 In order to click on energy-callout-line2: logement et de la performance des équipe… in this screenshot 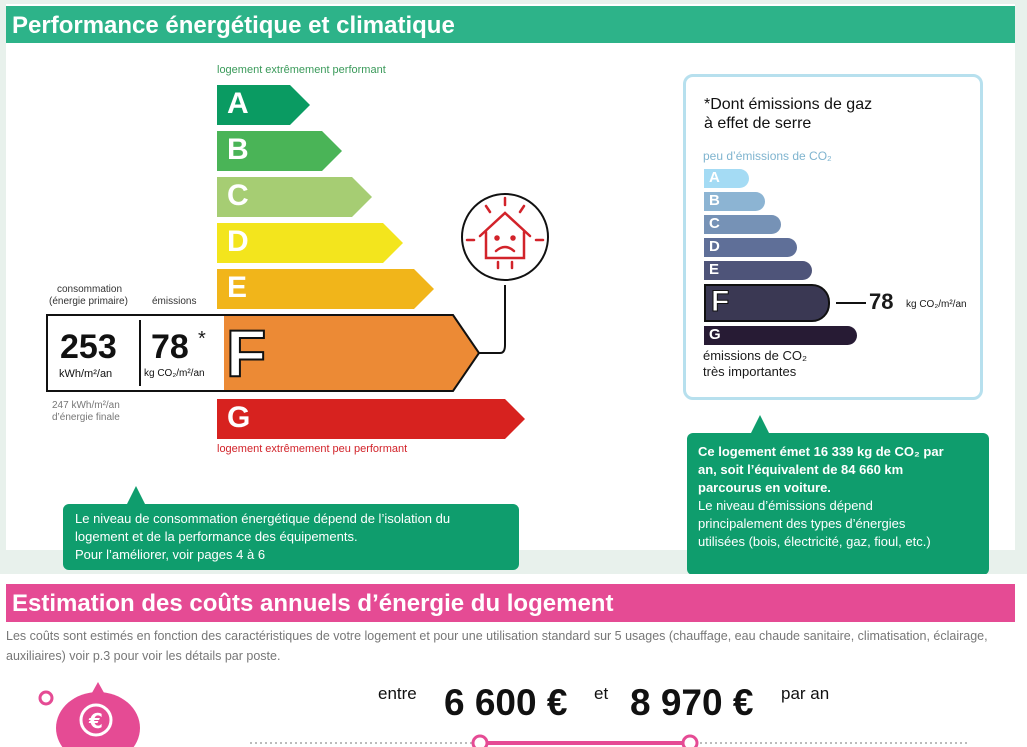, I will do `click(216, 536)`.